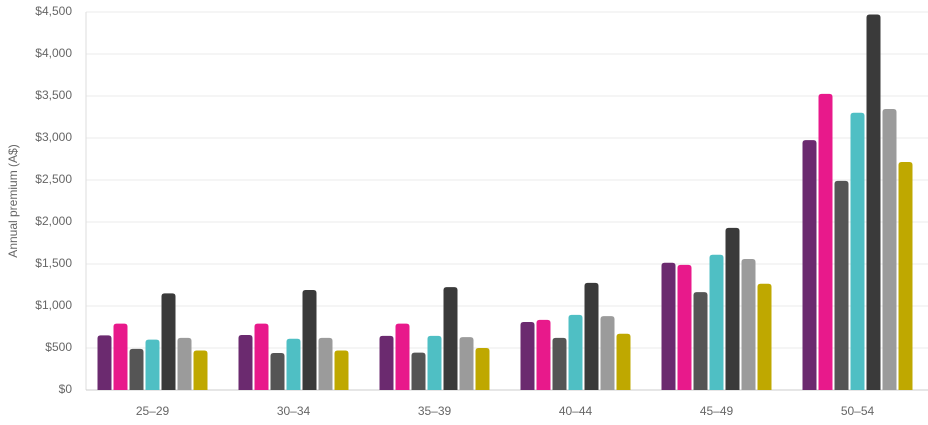  Describe the element at coordinates (66, 389) in the screenshot. I see `y-tick-label: $0` at that location.